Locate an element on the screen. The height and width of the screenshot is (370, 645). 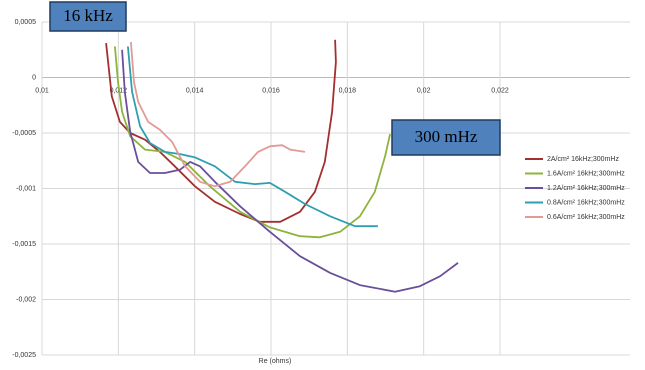
x-tick-label: 0,01 is located at coordinates (42, 90).